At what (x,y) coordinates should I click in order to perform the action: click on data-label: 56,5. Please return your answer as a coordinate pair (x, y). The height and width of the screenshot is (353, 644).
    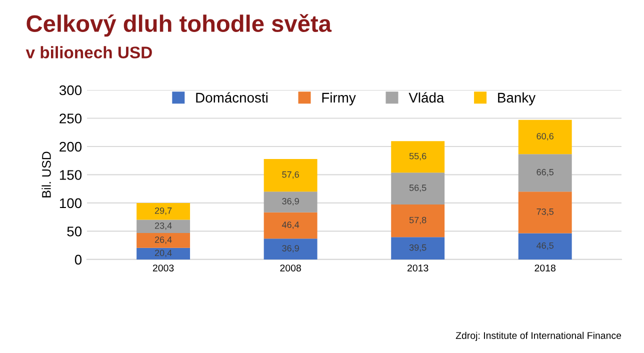
    Looking at the image, I should click on (417, 188).